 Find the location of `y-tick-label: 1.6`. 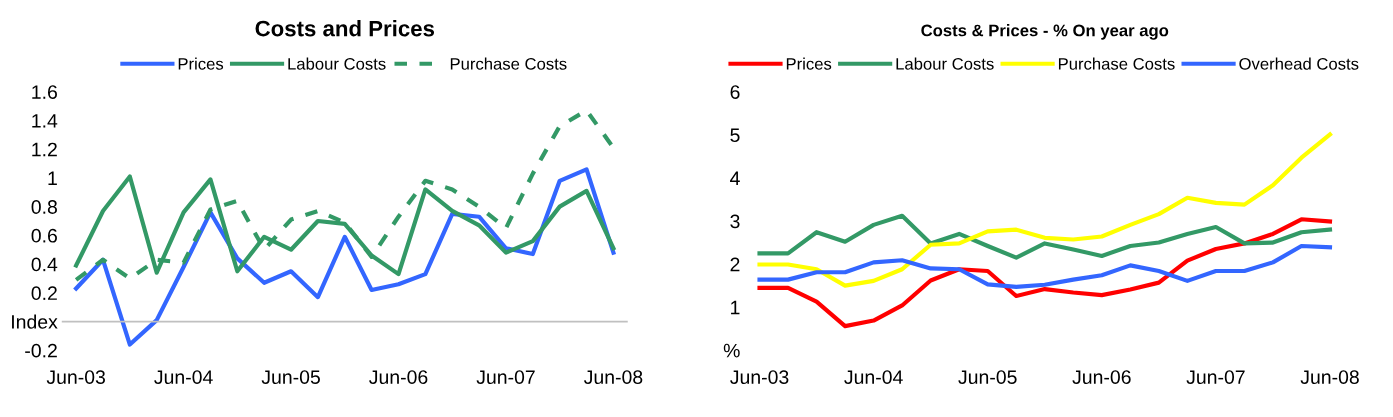

y-tick-label: 1.6 is located at coordinates (44, 92).